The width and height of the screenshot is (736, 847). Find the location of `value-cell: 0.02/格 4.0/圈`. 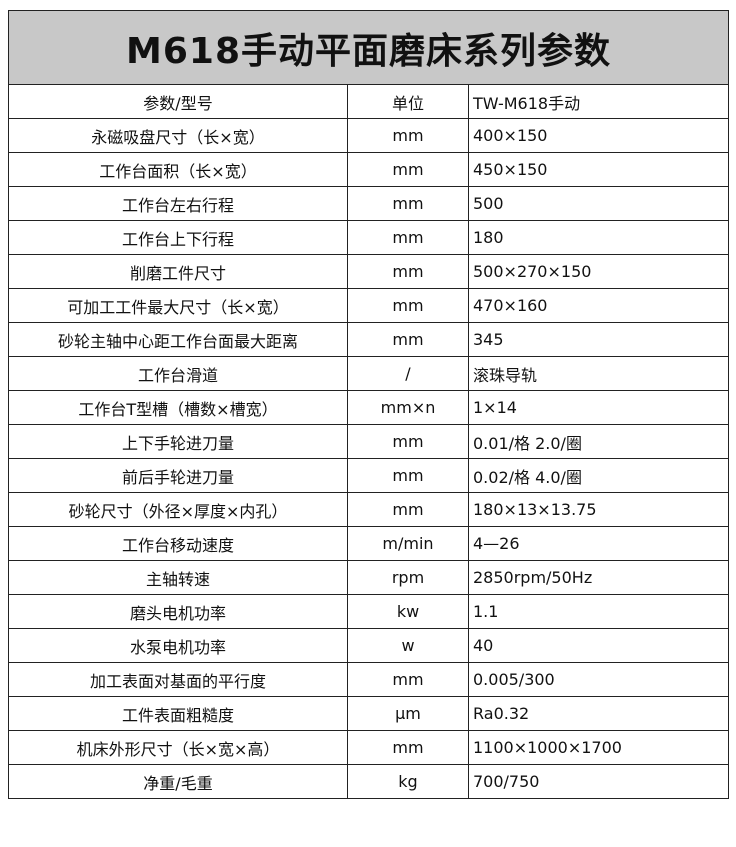

value-cell: 0.02/格 4.0/圈 is located at coordinates (598, 475).